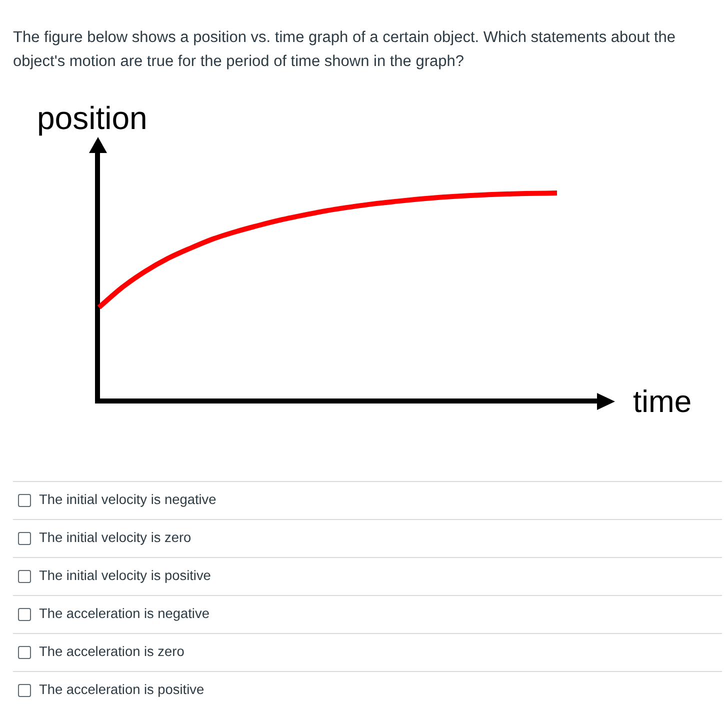 Image resolution: width=726 pixels, height=726 pixels. What do you see at coordinates (125, 576) in the screenshot?
I see `text: The initial velocity is positive` at bounding box center [125, 576].